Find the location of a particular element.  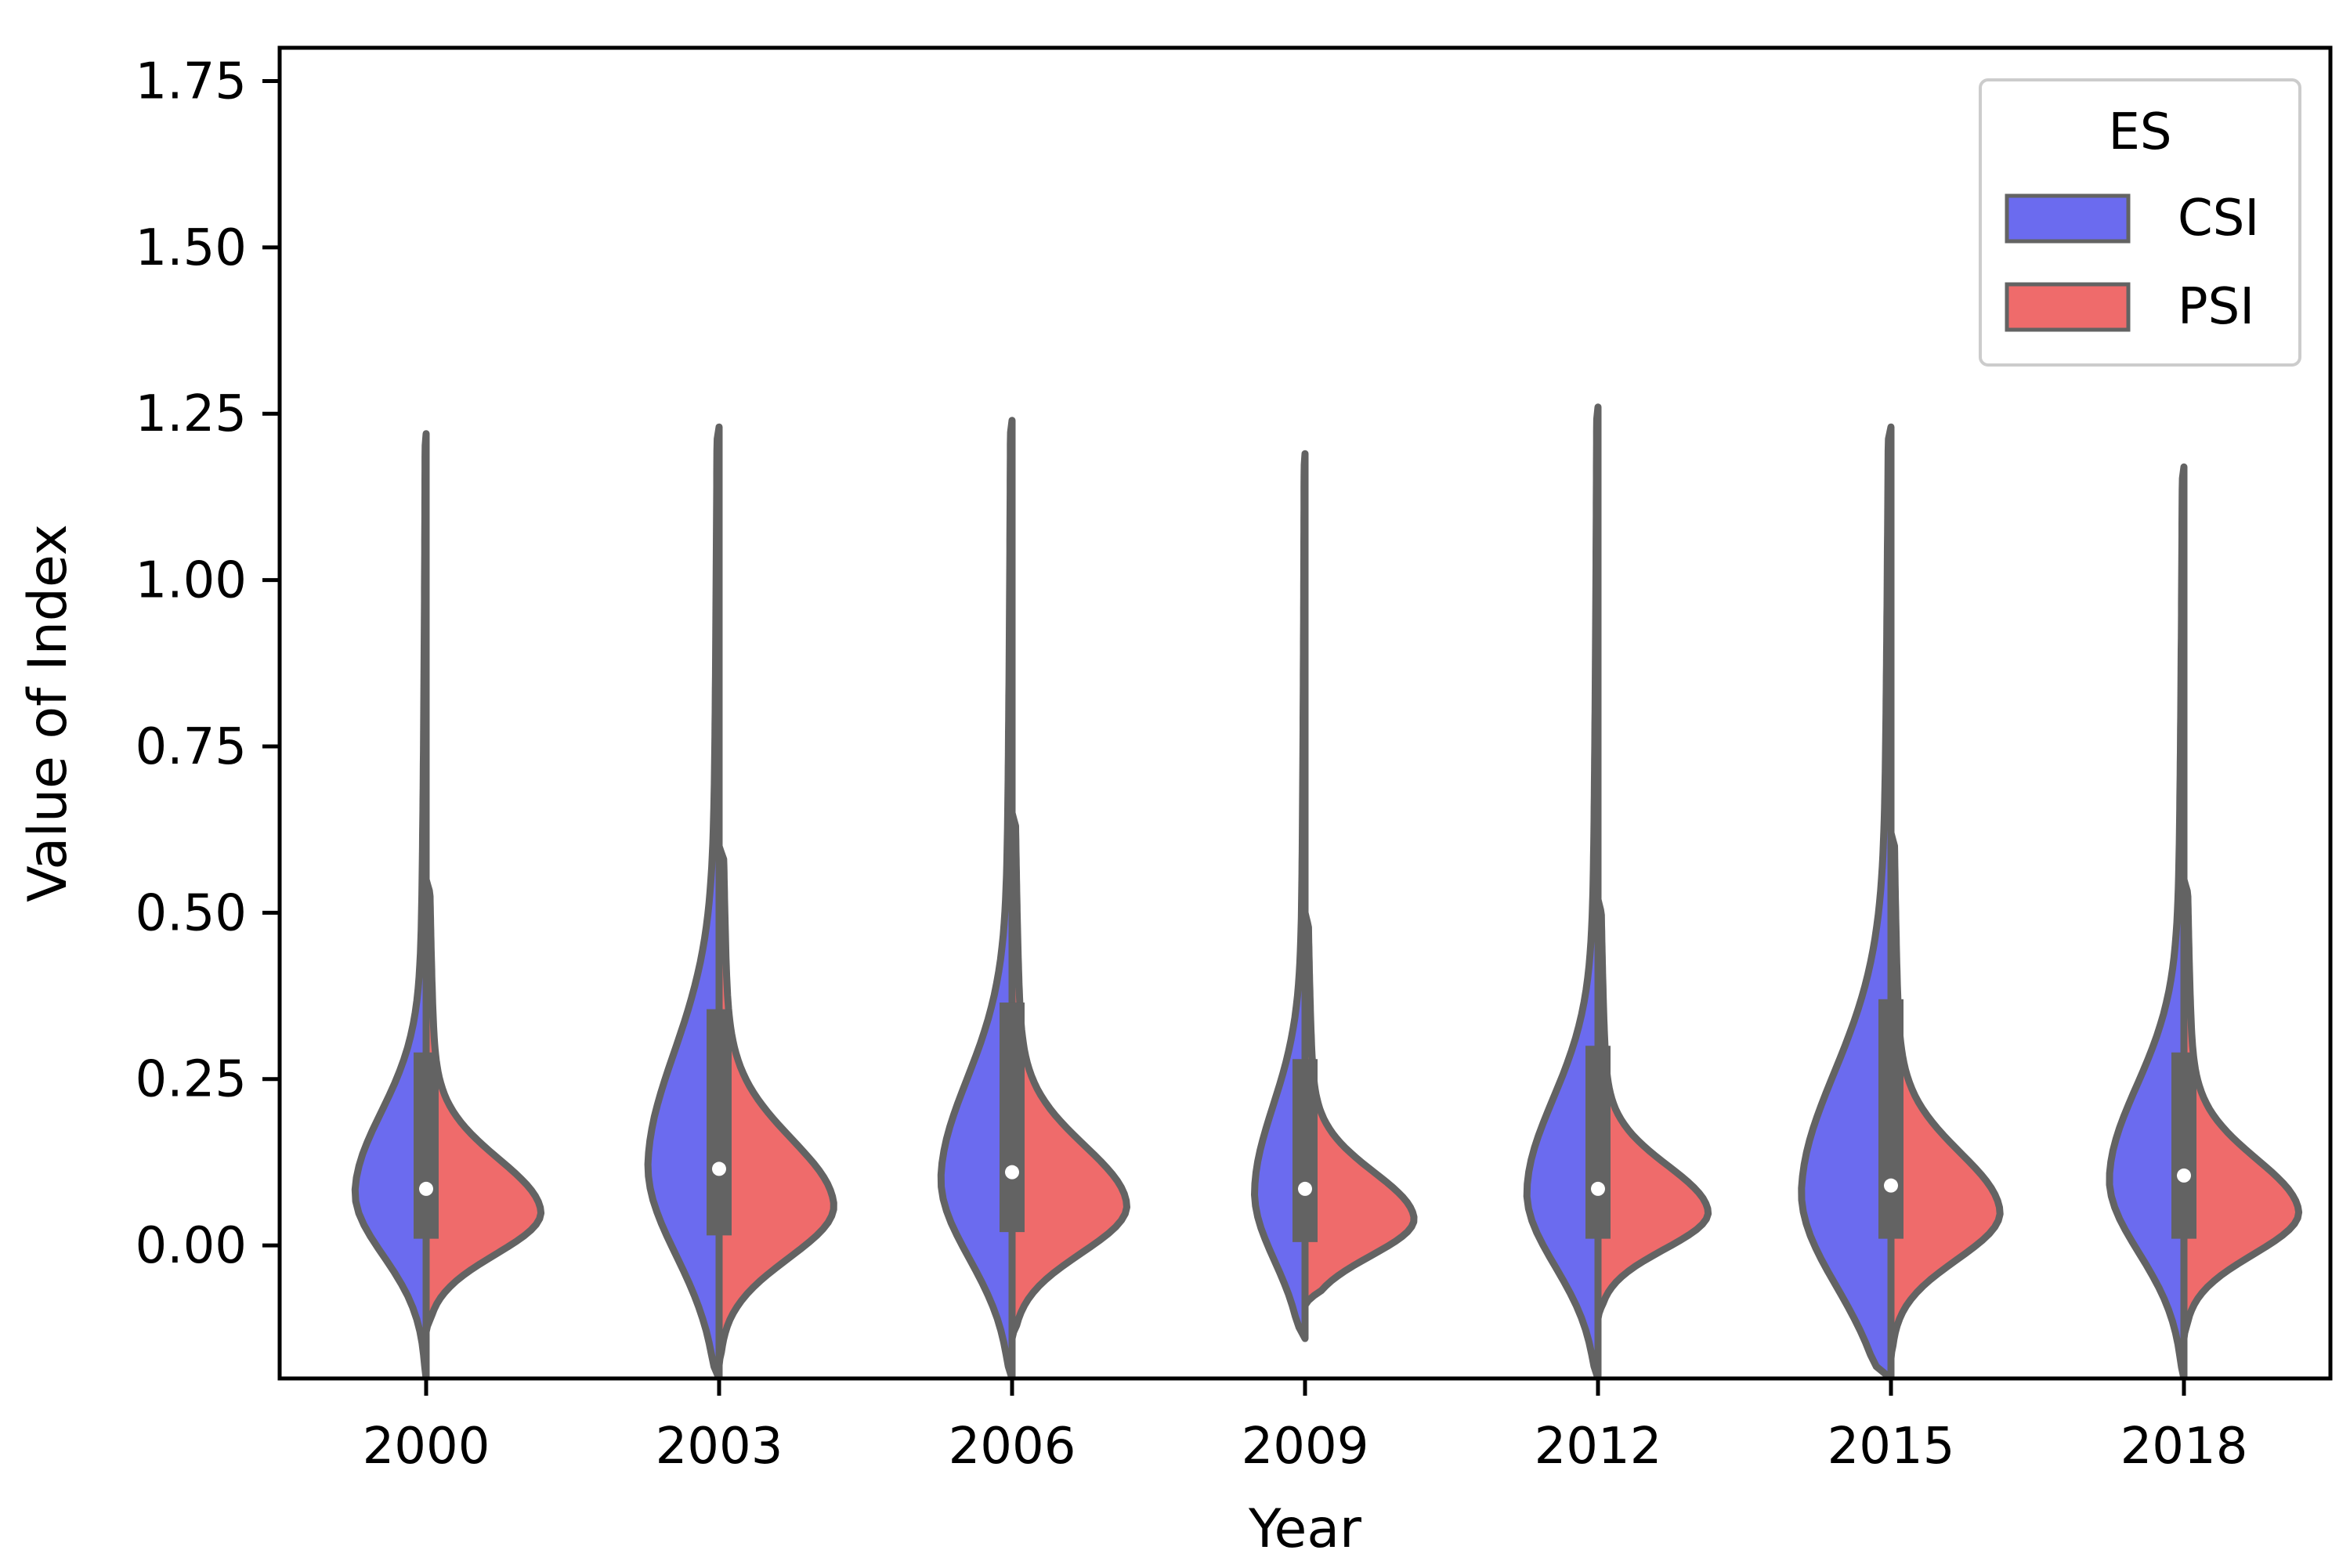

y-tick-label: 1.25 is located at coordinates (192, 414).